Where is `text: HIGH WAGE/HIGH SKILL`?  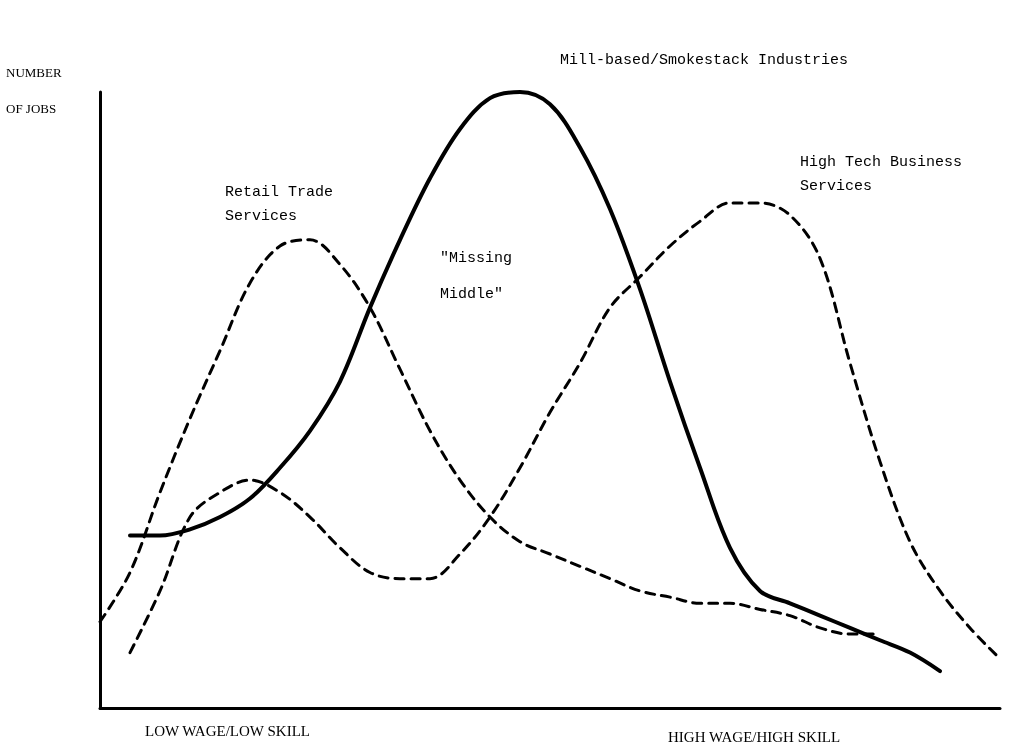
text: HIGH WAGE/HIGH SKILL is located at coordinates (754, 737).